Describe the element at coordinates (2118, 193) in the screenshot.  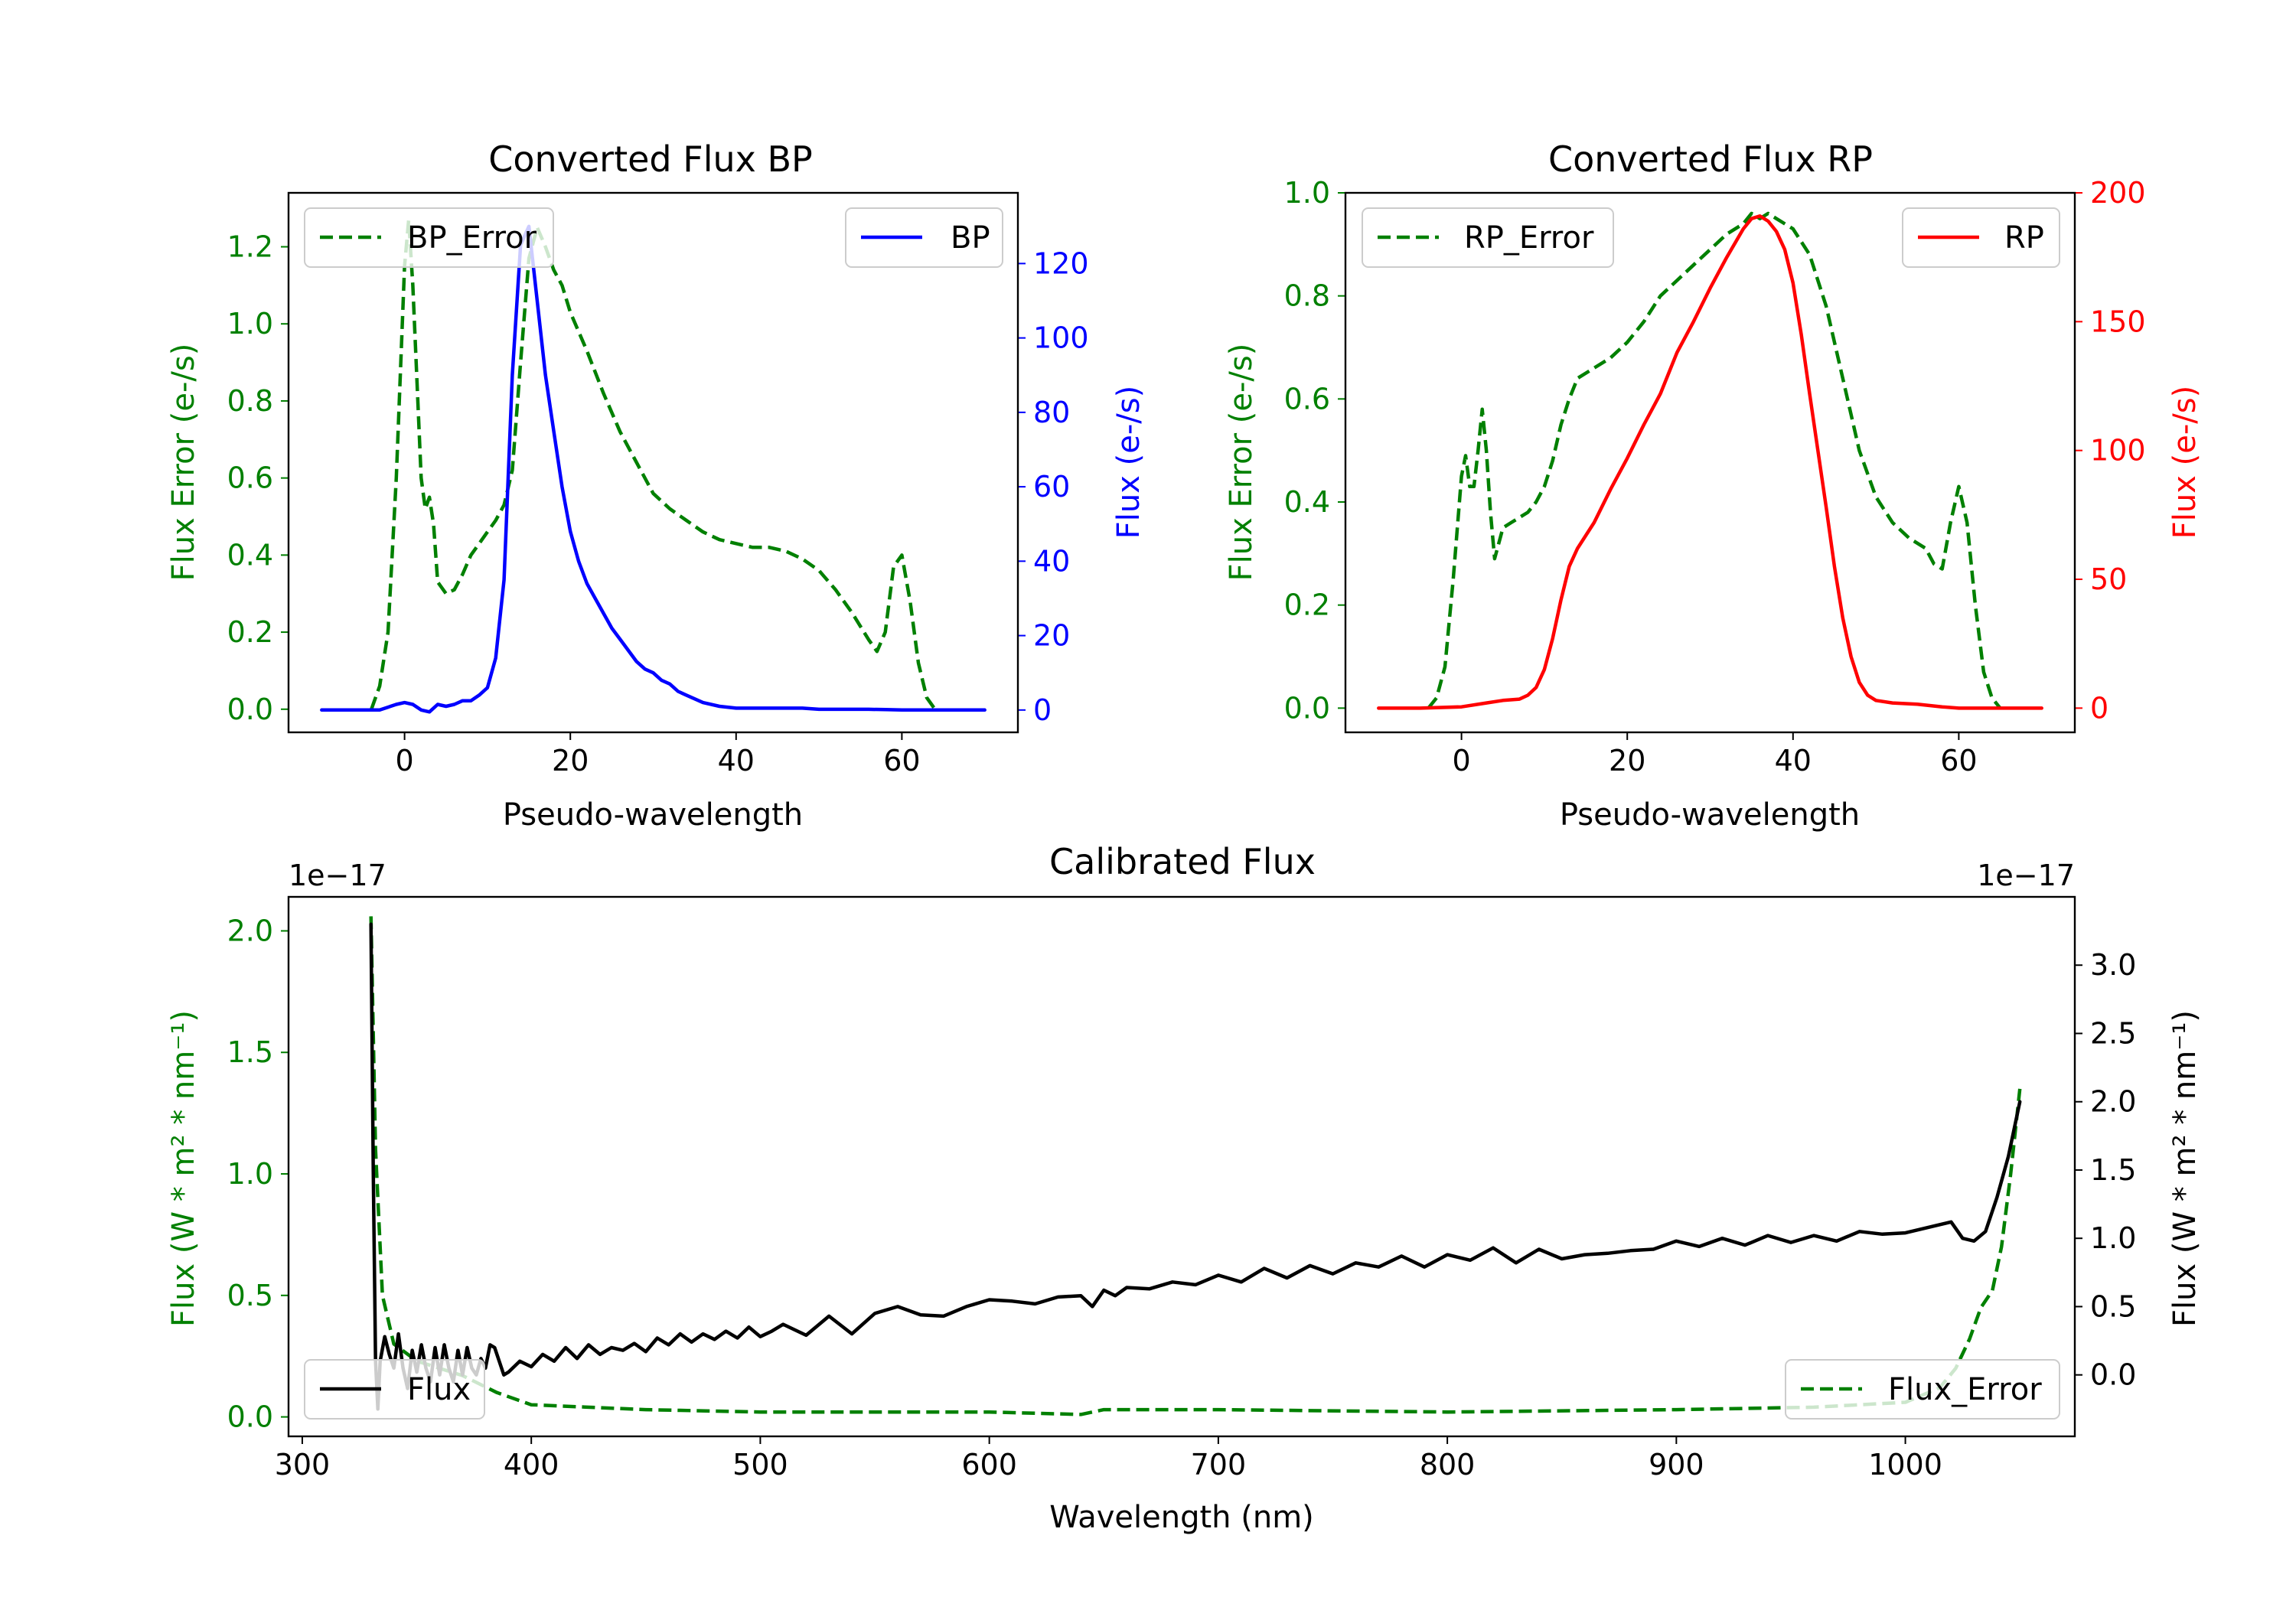
I see `rp-right-y-tick-label: 200` at that location.